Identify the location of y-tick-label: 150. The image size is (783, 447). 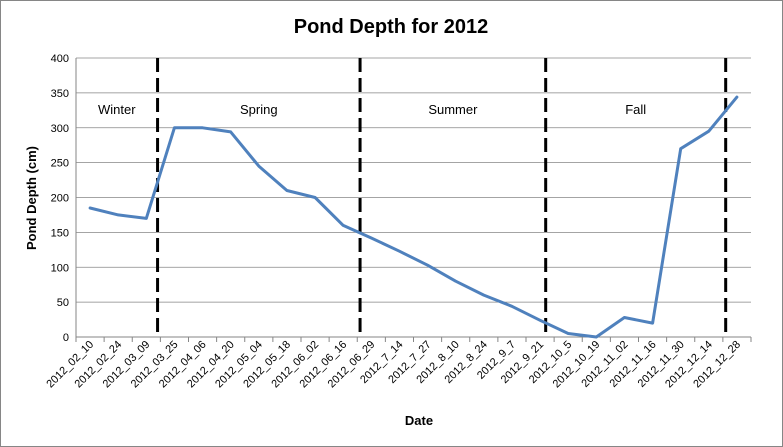
(60, 233).